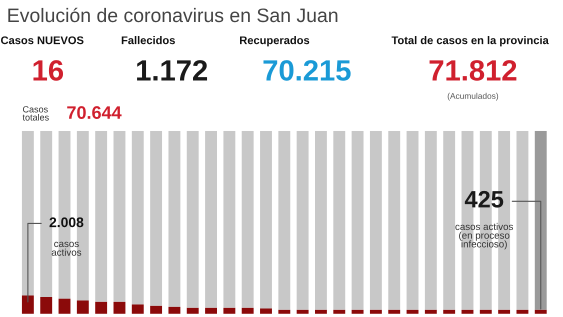 The height and width of the screenshot is (317, 563). I want to click on chart-title: Evolución de coronavirus en San Juan, so click(173, 15).